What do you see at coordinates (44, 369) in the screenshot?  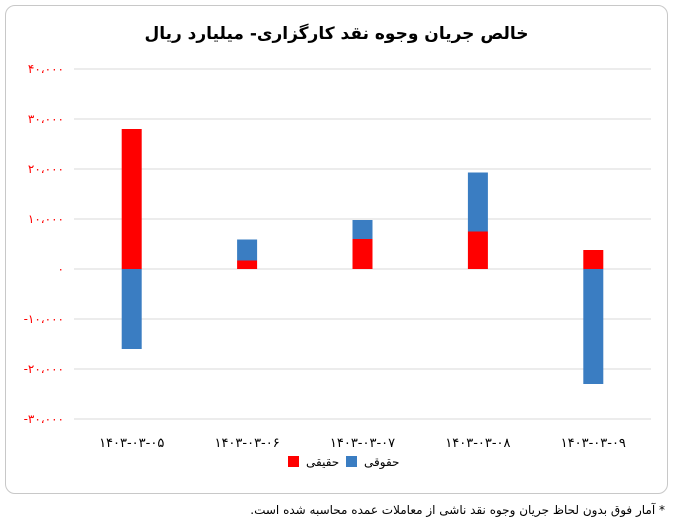 I see `y-tick-label: -۲۰،۰۰۰` at bounding box center [44, 369].